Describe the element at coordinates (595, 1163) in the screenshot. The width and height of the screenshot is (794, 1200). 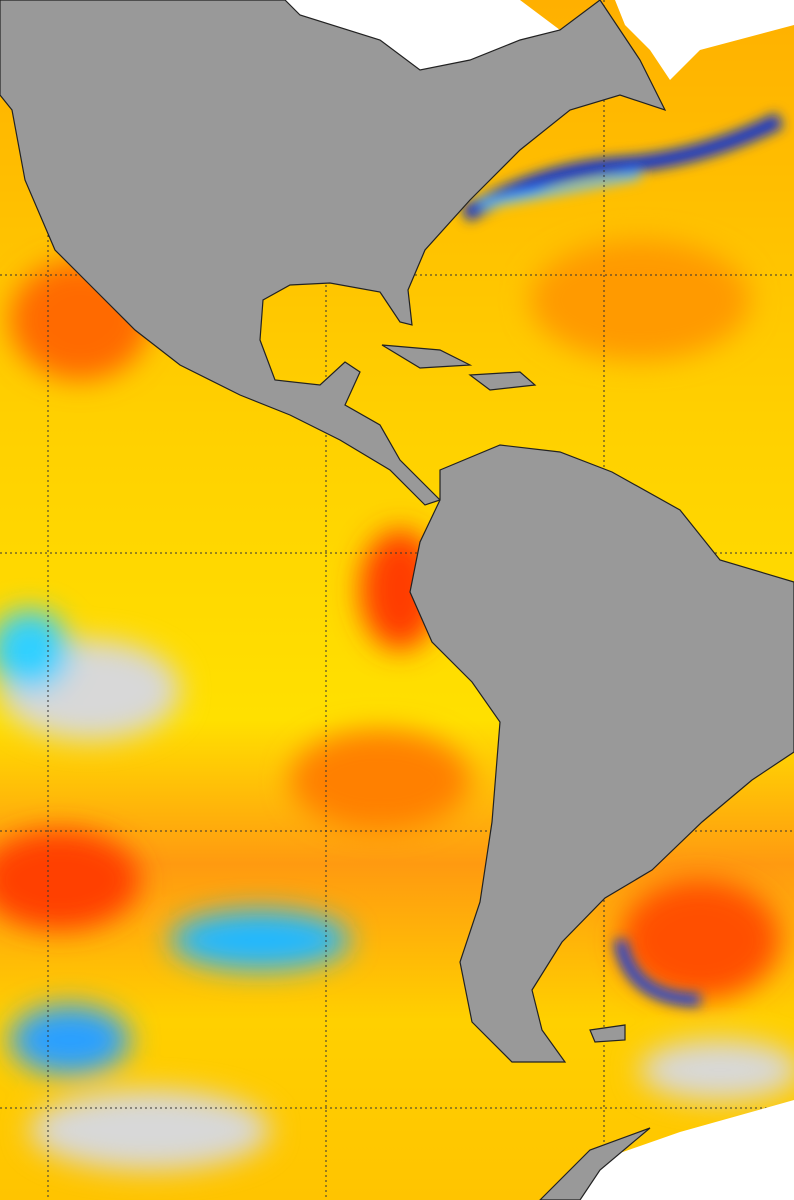
I see `south-shetlands` at that location.